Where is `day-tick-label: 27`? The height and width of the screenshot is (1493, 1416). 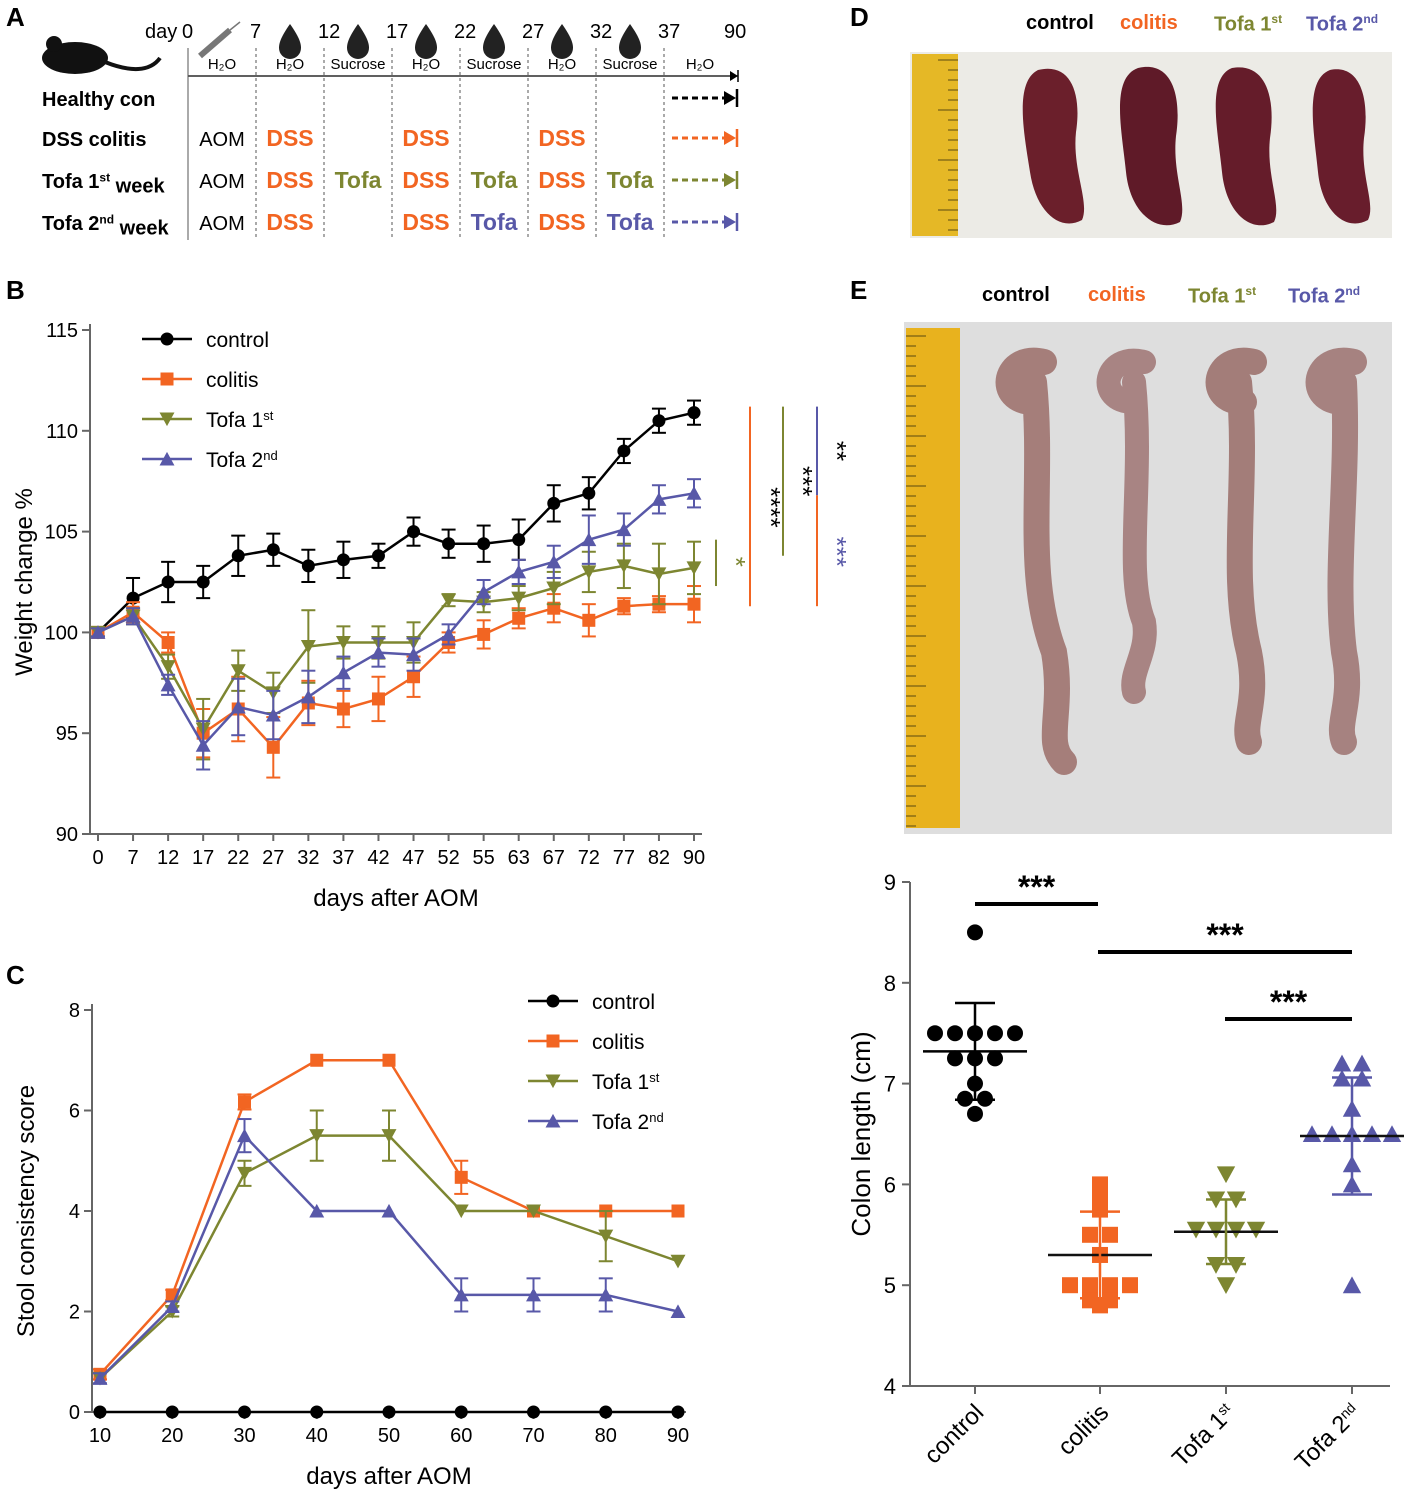
day-tick-label: 27 is located at coordinates (533, 32).